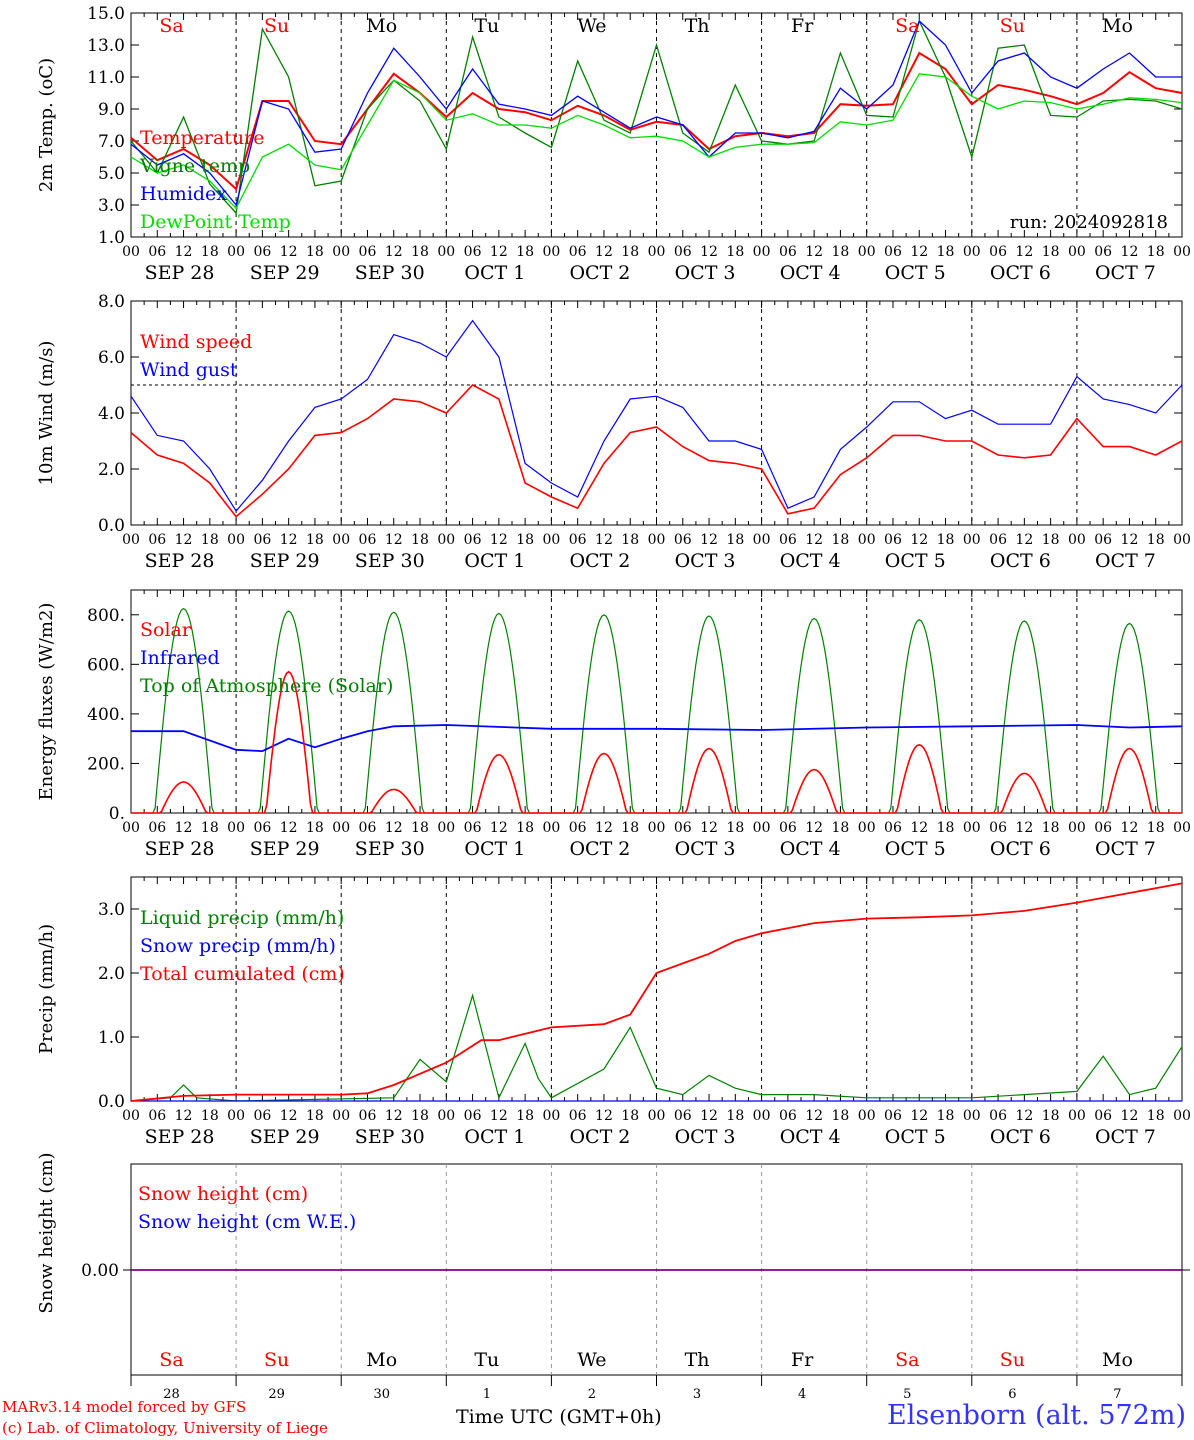 Image resolution: width=1194 pixels, height=1440 pixels. Describe the element at coordinates (1125, 273) in the screenshot. I see `date-label: OCT 7` at that location.